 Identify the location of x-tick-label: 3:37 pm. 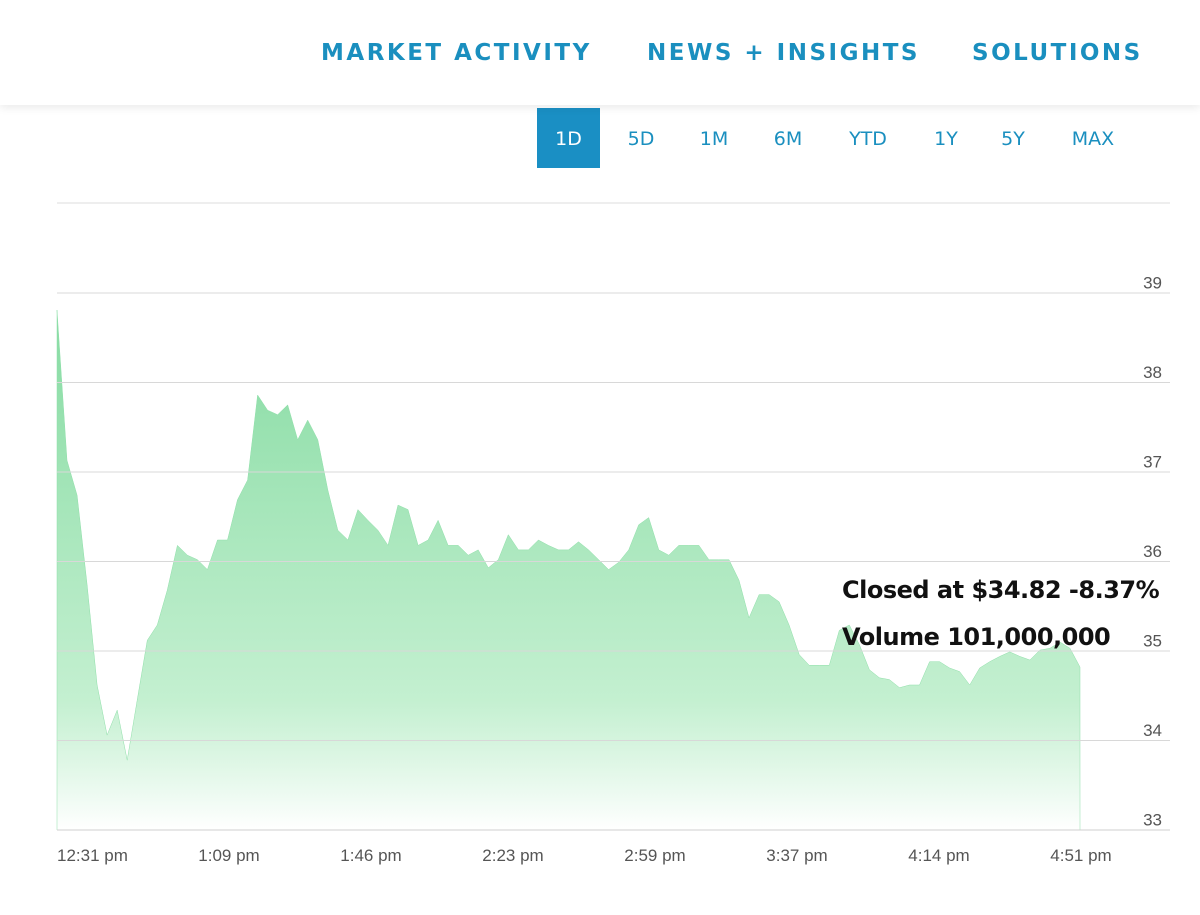
(796, 855).